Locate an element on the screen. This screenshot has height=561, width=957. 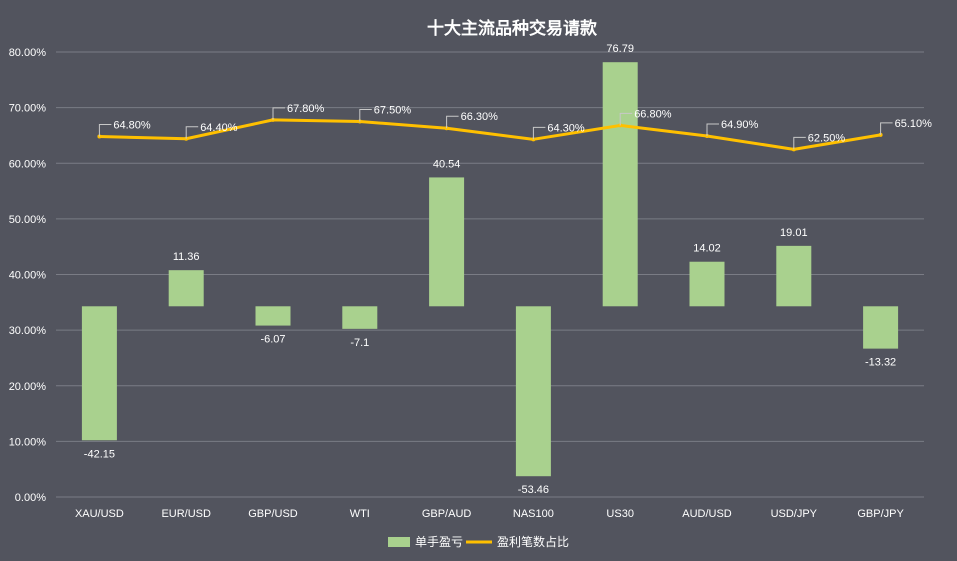
x-tick-label: WTI is located at coordinates (360, 514).